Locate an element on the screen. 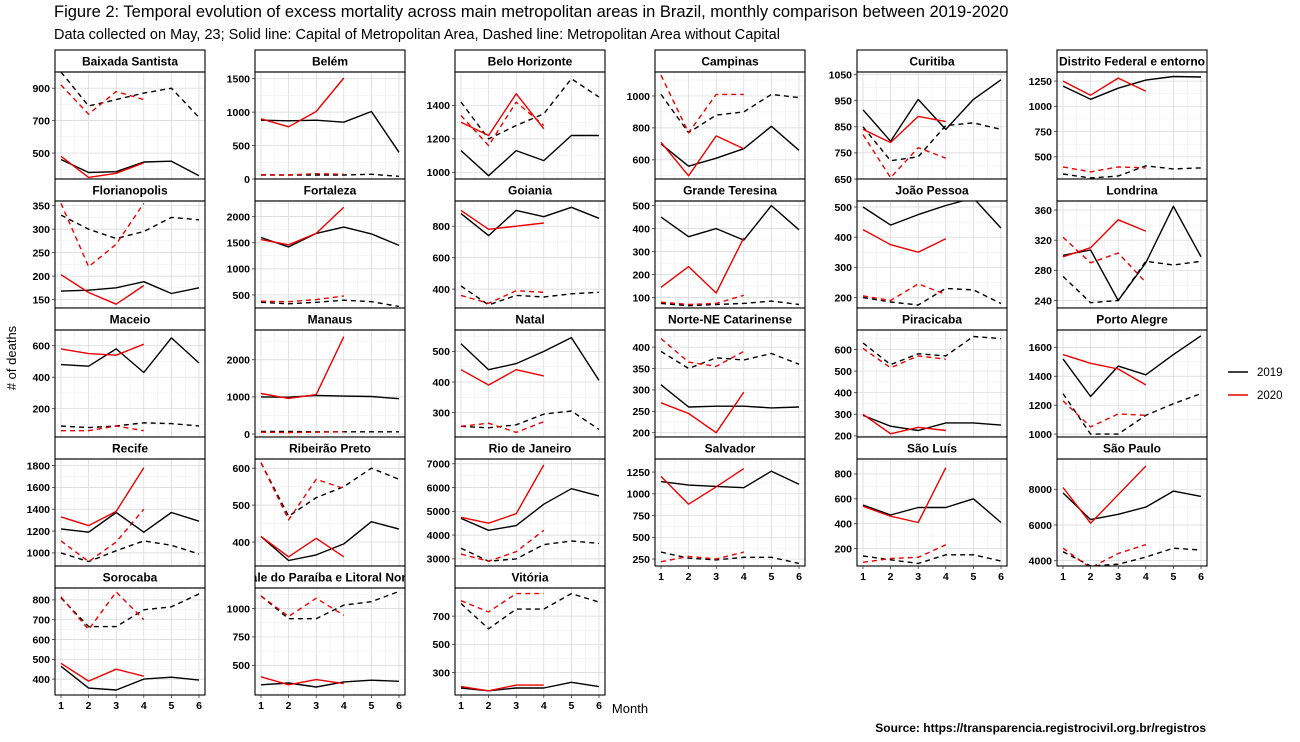 Image resolution: width=1300 pixels, height=742 pixels. panel-recife: Recife 1000 1200 1400 1600 1800 is located at coordinates (116, 501).